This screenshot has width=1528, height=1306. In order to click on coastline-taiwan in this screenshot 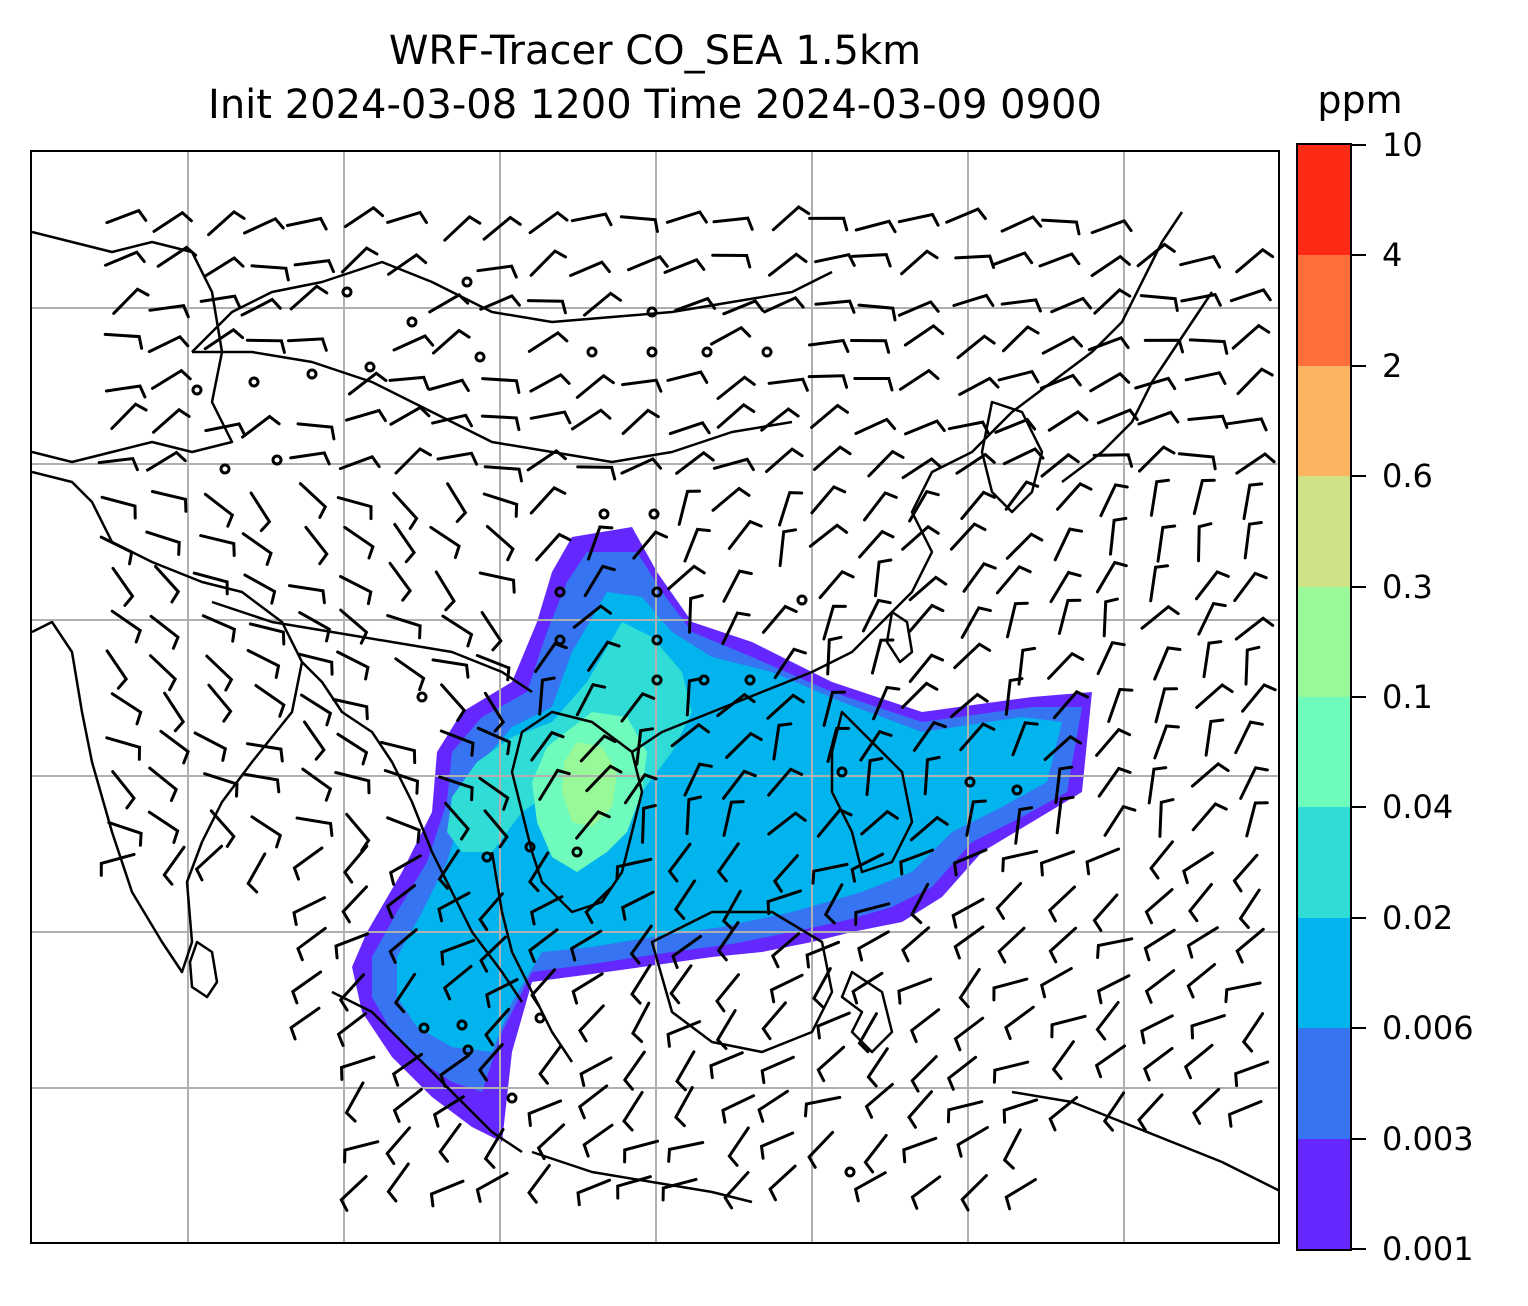, I will do `click(899, 637)`.